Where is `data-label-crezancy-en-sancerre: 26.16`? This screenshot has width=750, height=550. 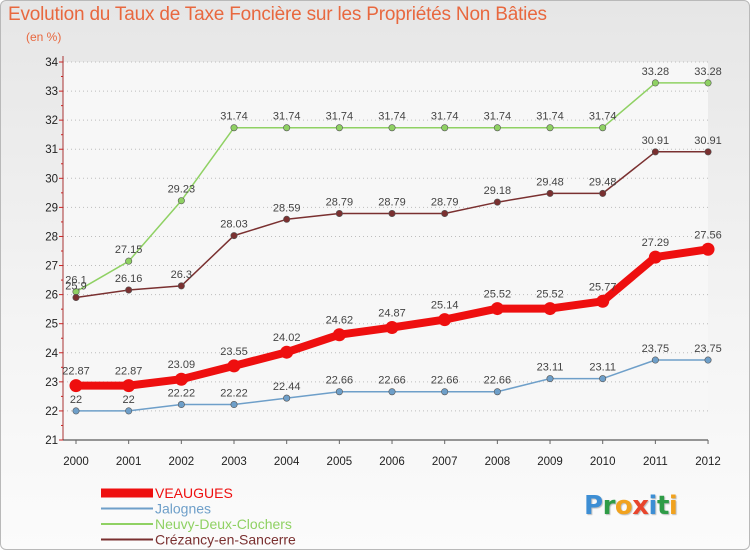
data-label-crezancy-en-sancerre: 26.16 is located at coordinates (129, 279).